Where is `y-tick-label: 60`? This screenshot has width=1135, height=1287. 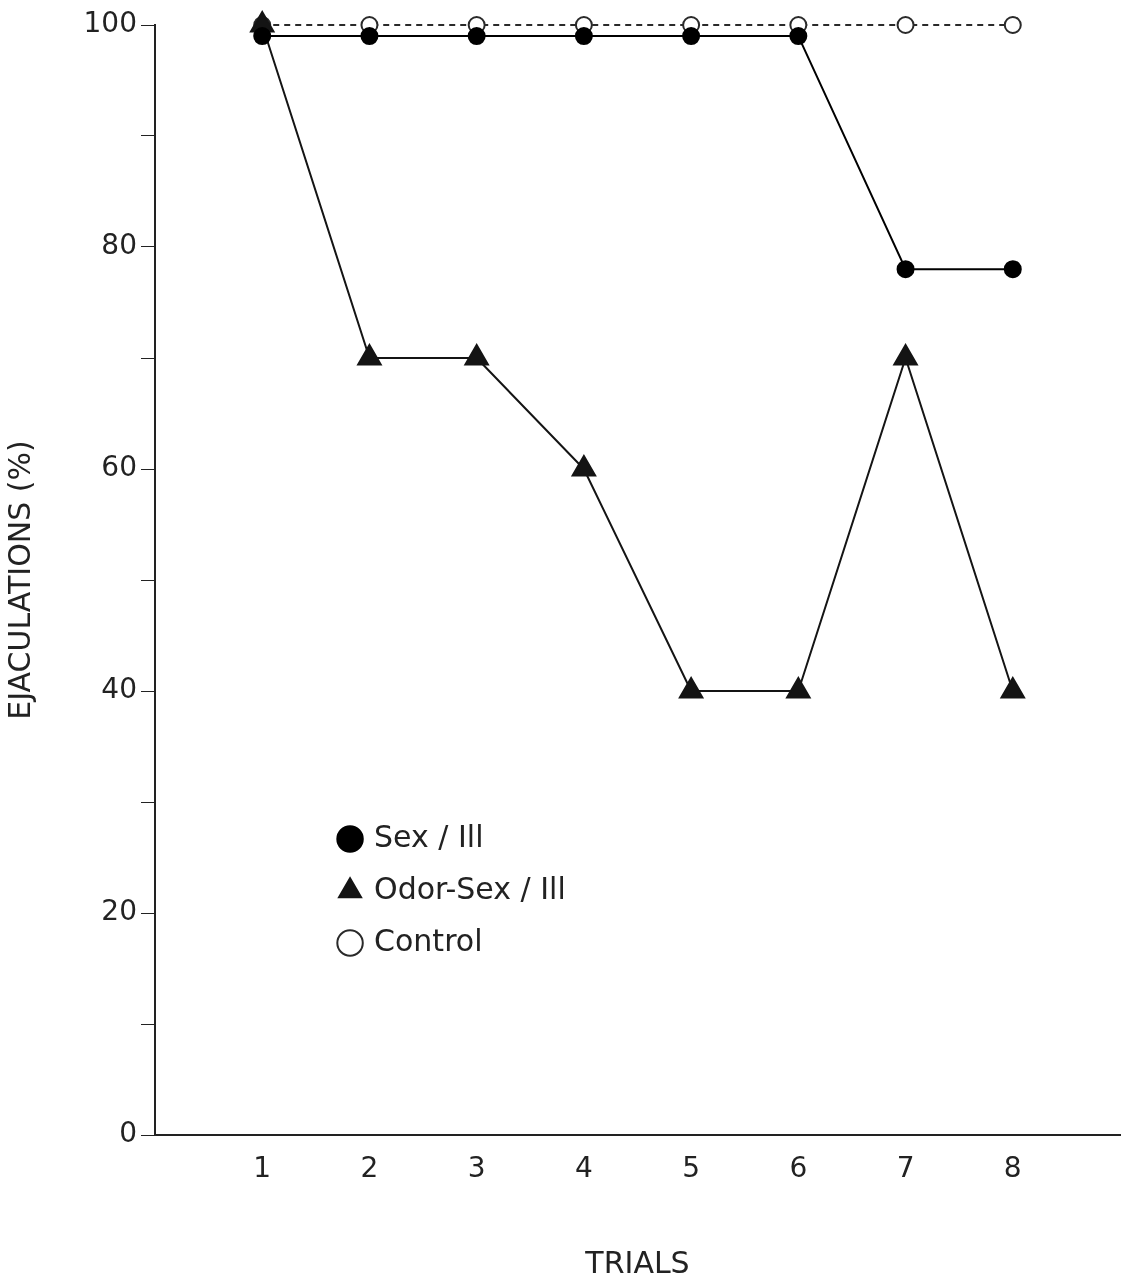
y-tick-label: 60 is located at coordinates (119, 467).